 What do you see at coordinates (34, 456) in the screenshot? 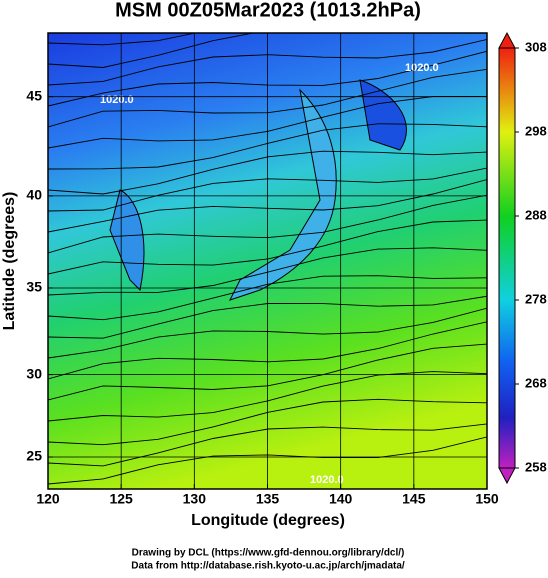
I see `y-tick-label: 25` at bounding box center [34, 456].